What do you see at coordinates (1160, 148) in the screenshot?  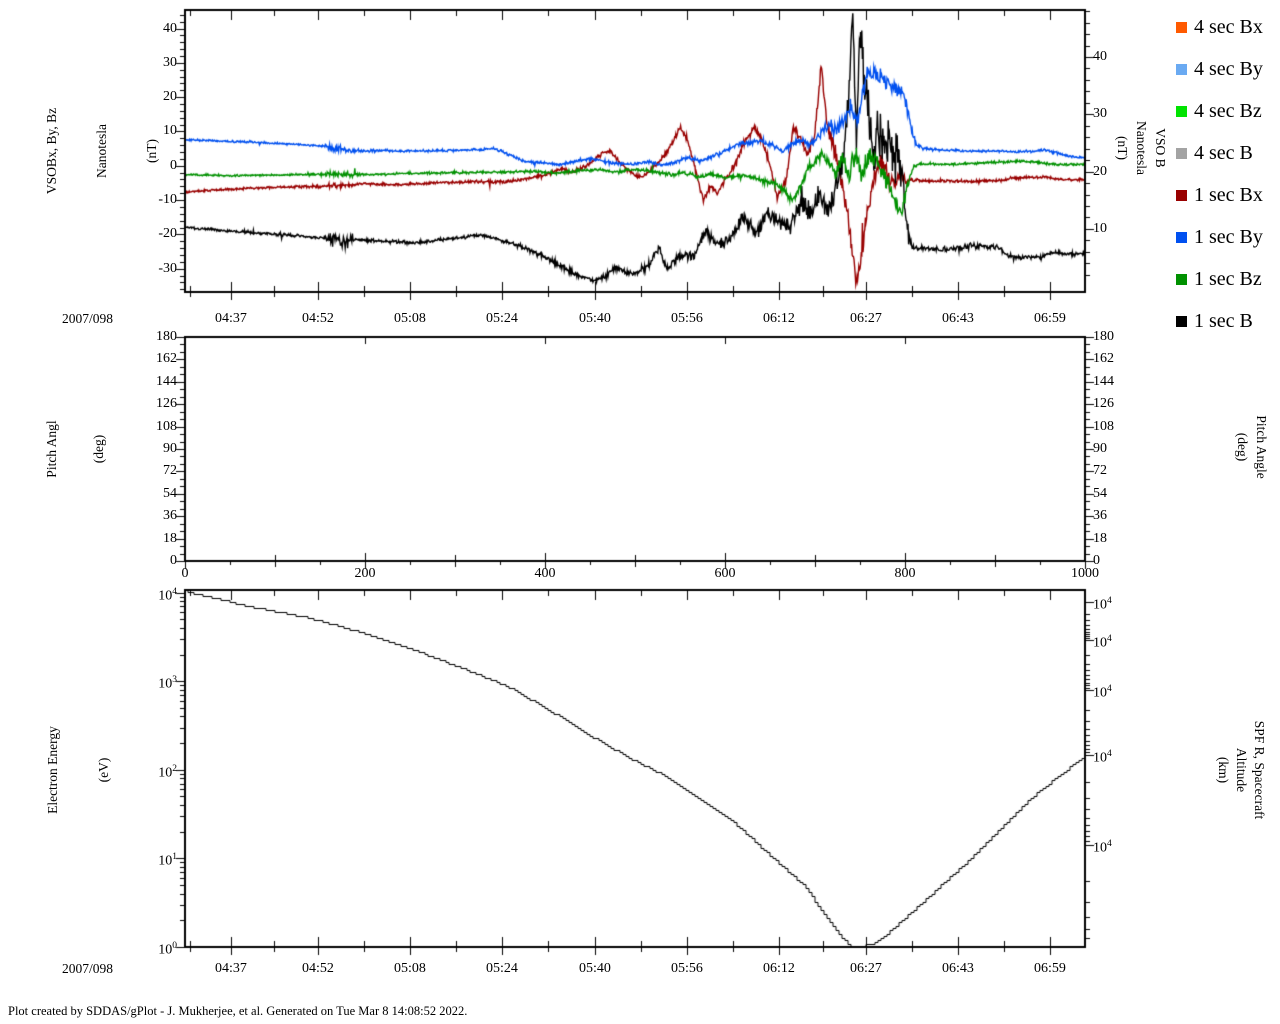 I see `mag-right-axis-title-line1: VSO B` at bounding box center [1160, 148].